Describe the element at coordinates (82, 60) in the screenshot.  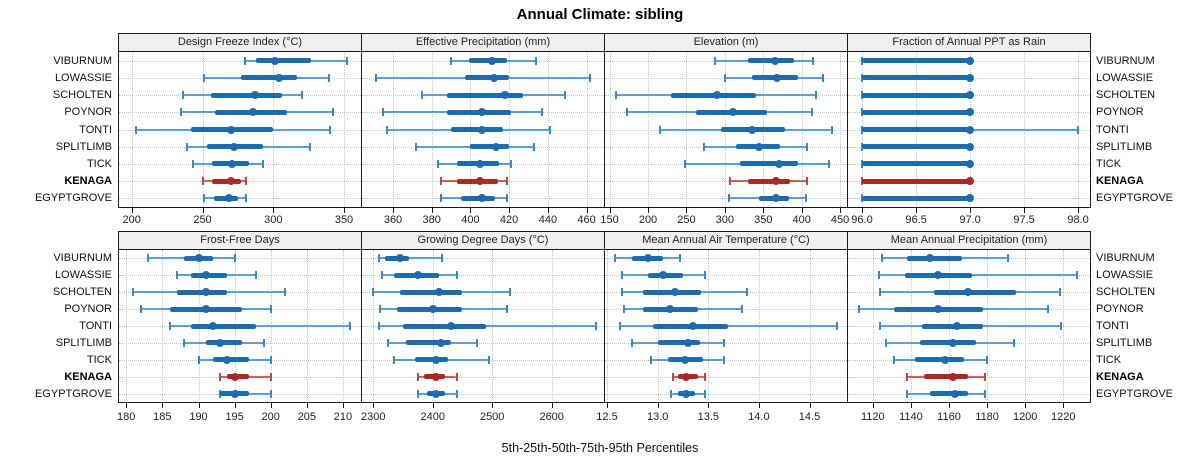
I see `y-axis-label-left: VIBURNUM` at that location.